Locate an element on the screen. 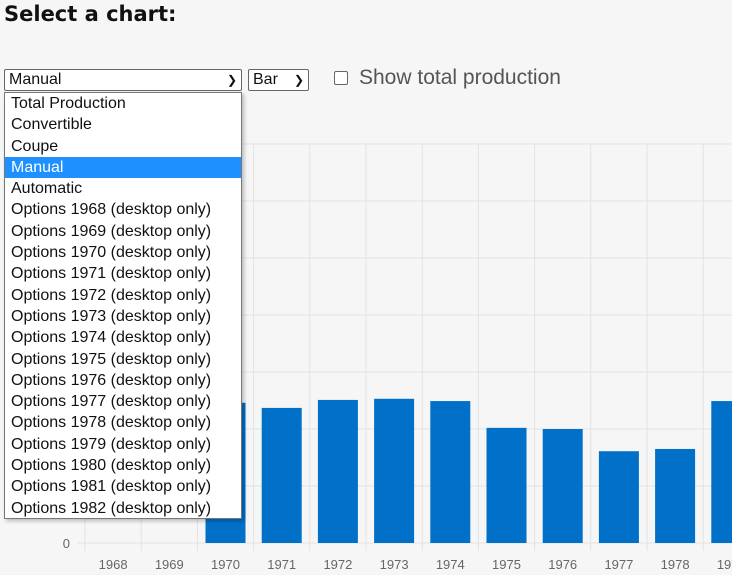 Image resolution: width=732 pixels, height=575 pixels. x-tick-label: 1973 is located at coordinates (394, 564).